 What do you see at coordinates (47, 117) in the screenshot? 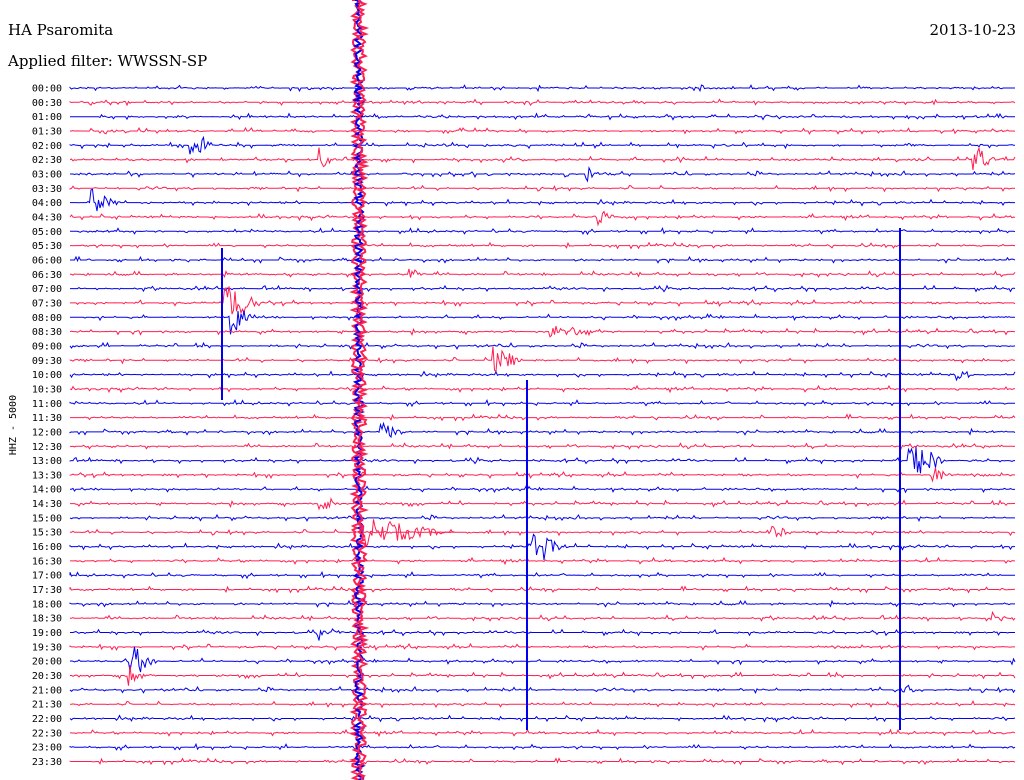
I see `row-label: 01:00` at bounding box center [47, 117].